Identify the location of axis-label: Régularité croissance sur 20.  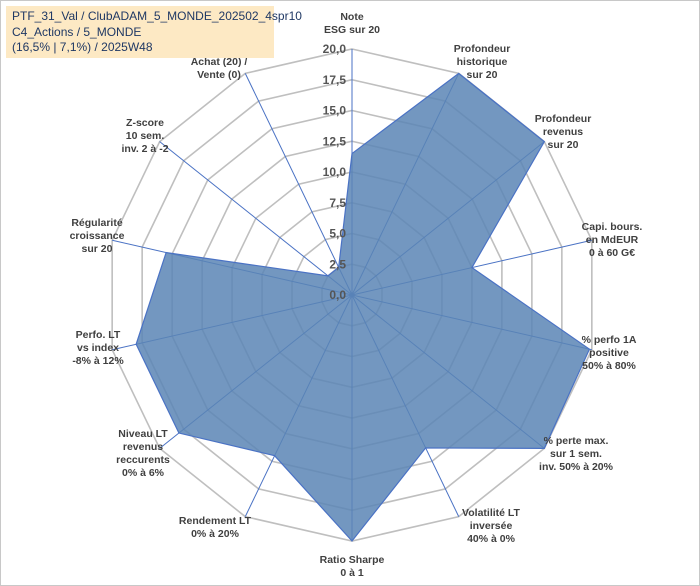
(97, 236).